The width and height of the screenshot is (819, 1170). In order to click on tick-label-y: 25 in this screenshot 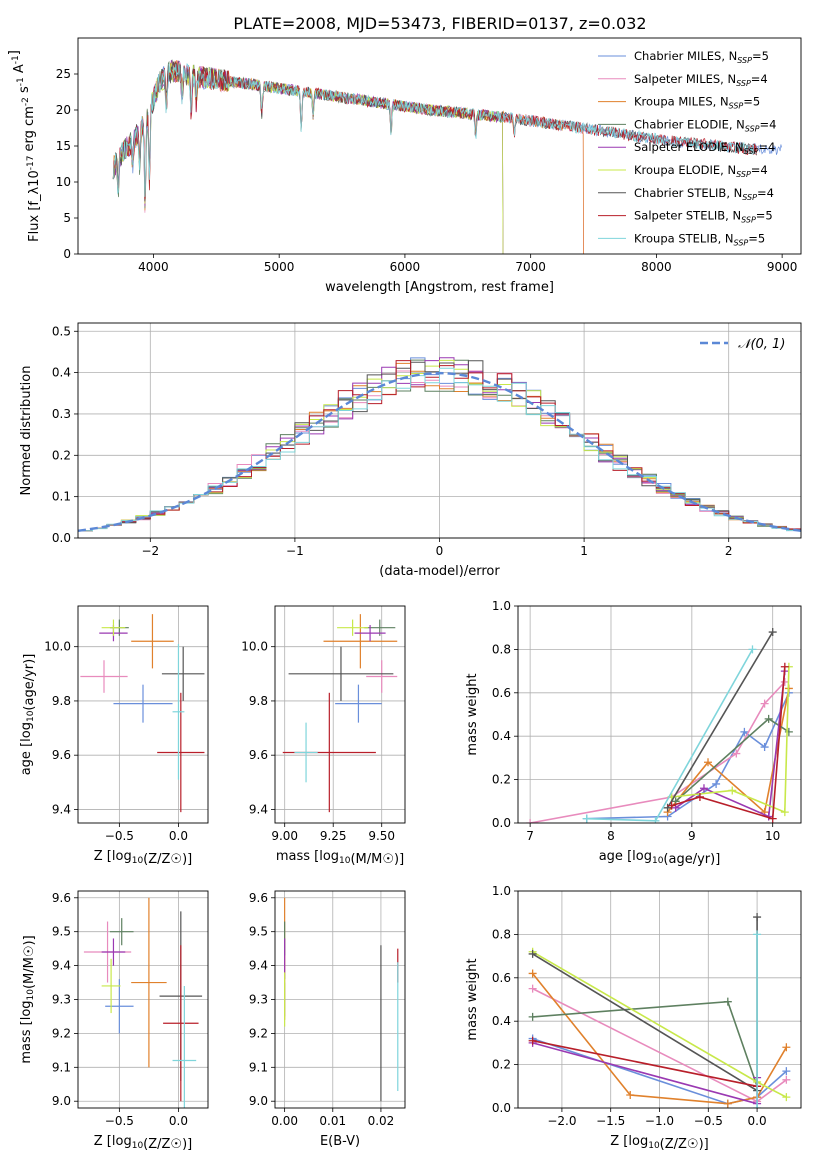, I will do `click(63, 74)`.